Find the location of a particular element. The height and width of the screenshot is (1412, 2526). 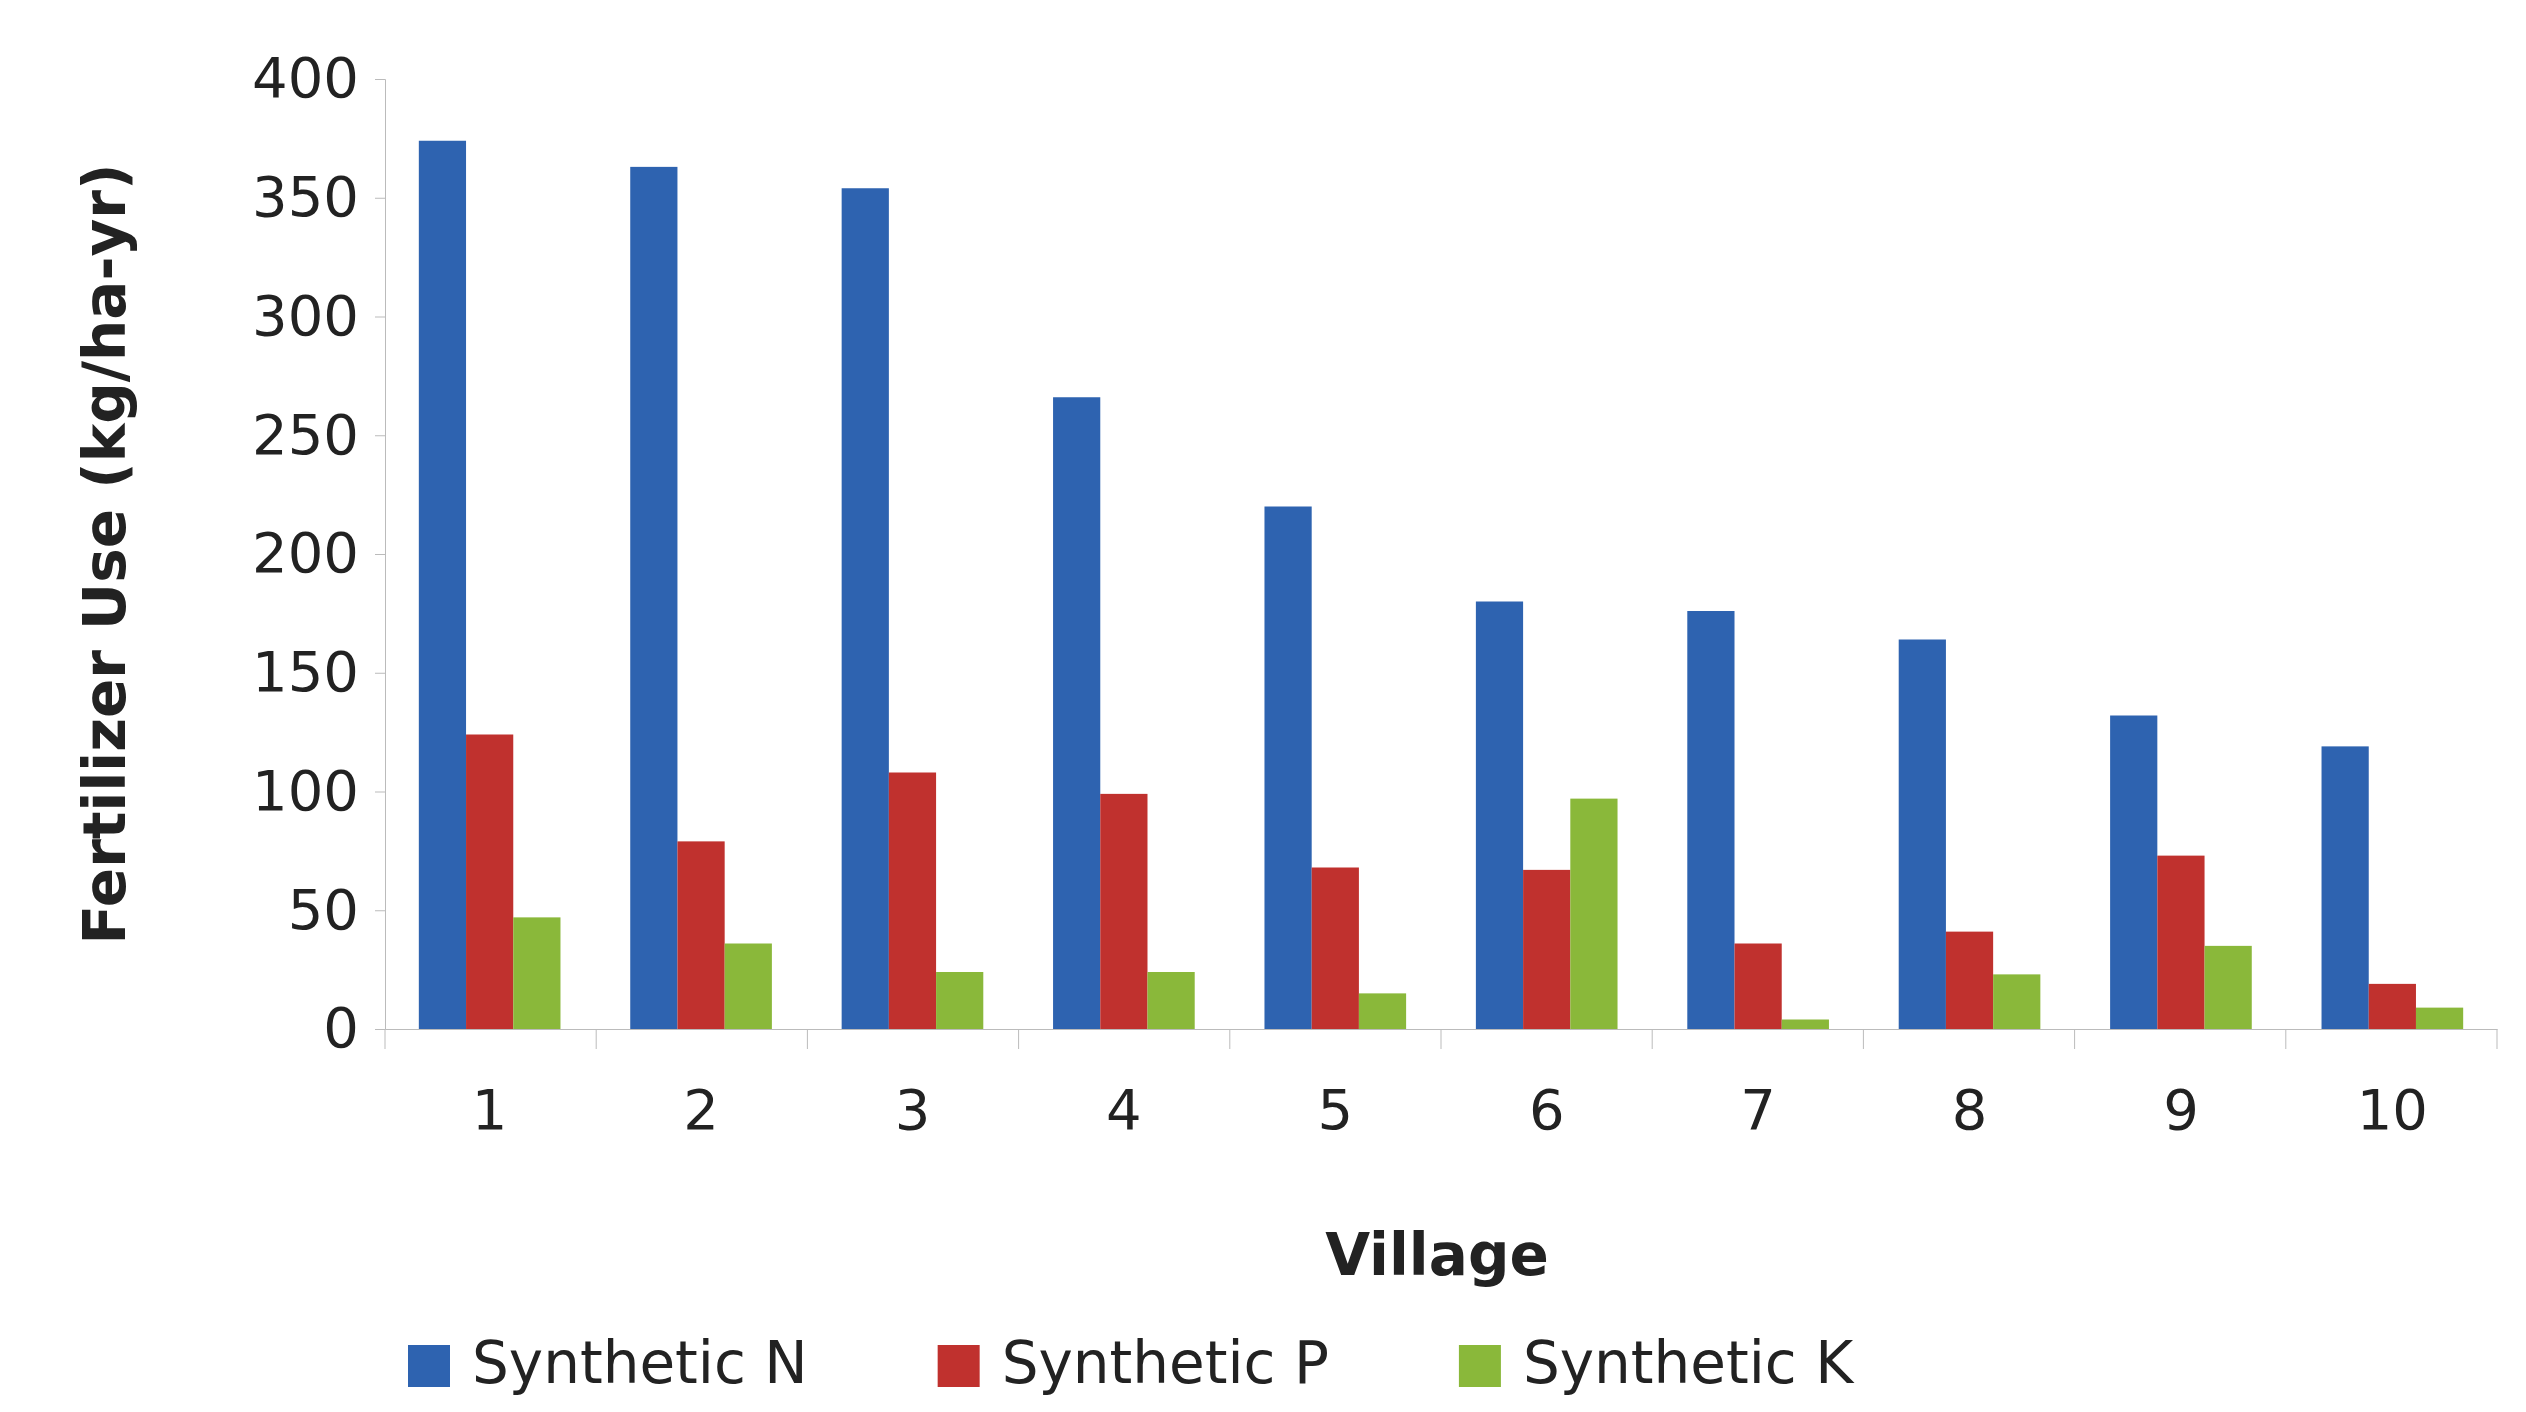

y-tick-label: 100 is located at coordinates (305, 790).